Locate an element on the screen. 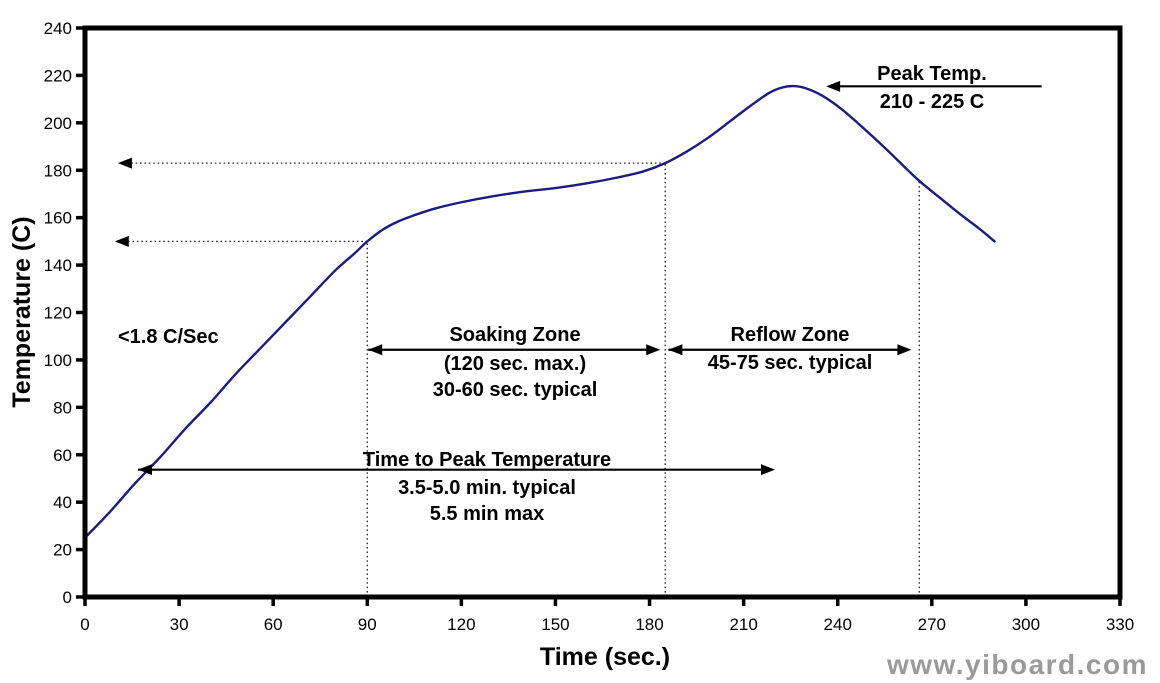  x-tick-label: 0 is located at coordinates (84, 624).